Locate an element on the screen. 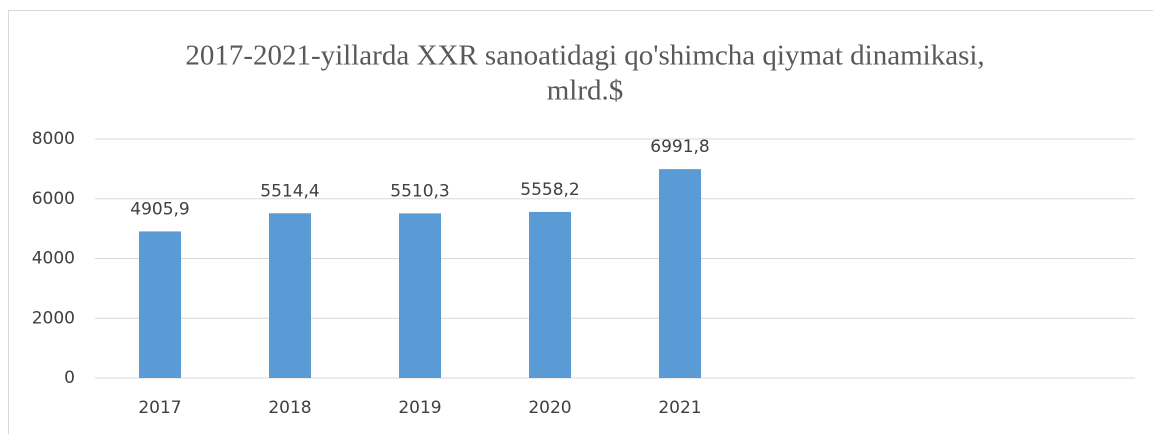  chart-title: mlrd.$ is located at coordinates (585, 91).